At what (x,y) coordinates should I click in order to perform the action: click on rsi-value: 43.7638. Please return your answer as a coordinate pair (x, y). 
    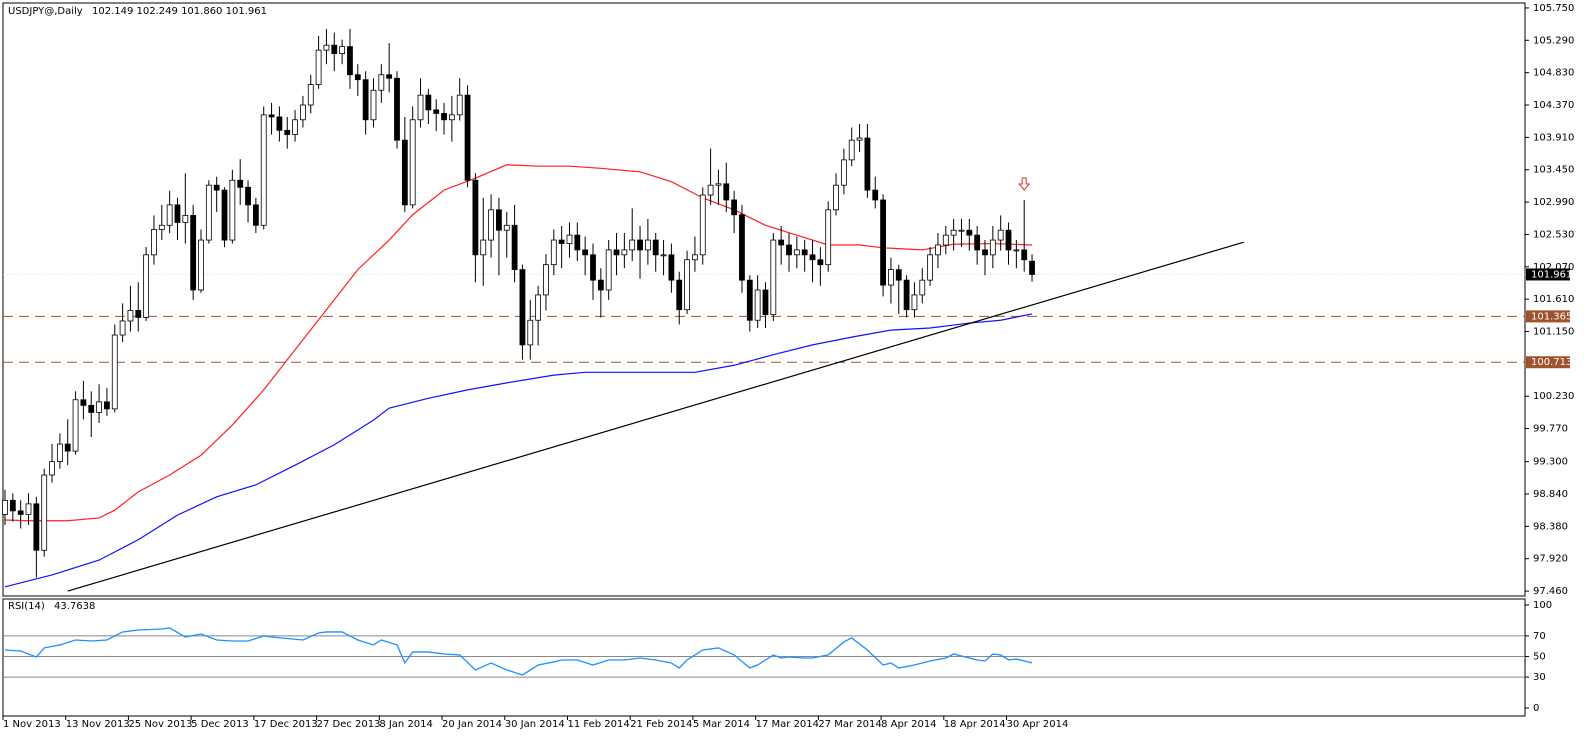
    Looking at the image, I should click on (74, 606).